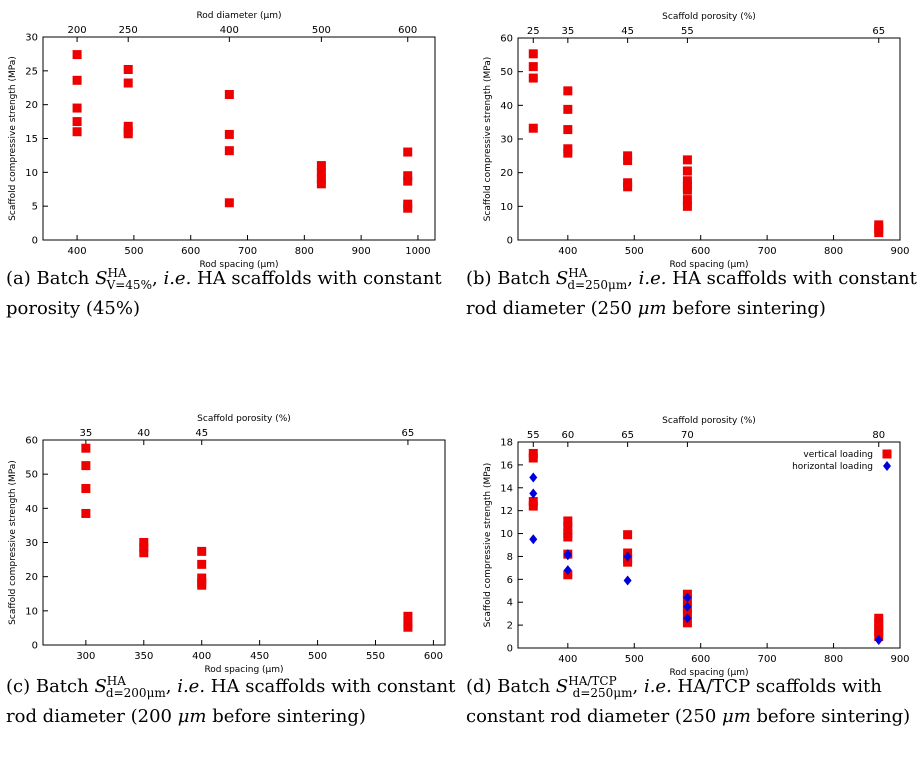  Describe the element at coordinates (247, 251) in the screenshot. I see `x-tick-label: 700` at that location.